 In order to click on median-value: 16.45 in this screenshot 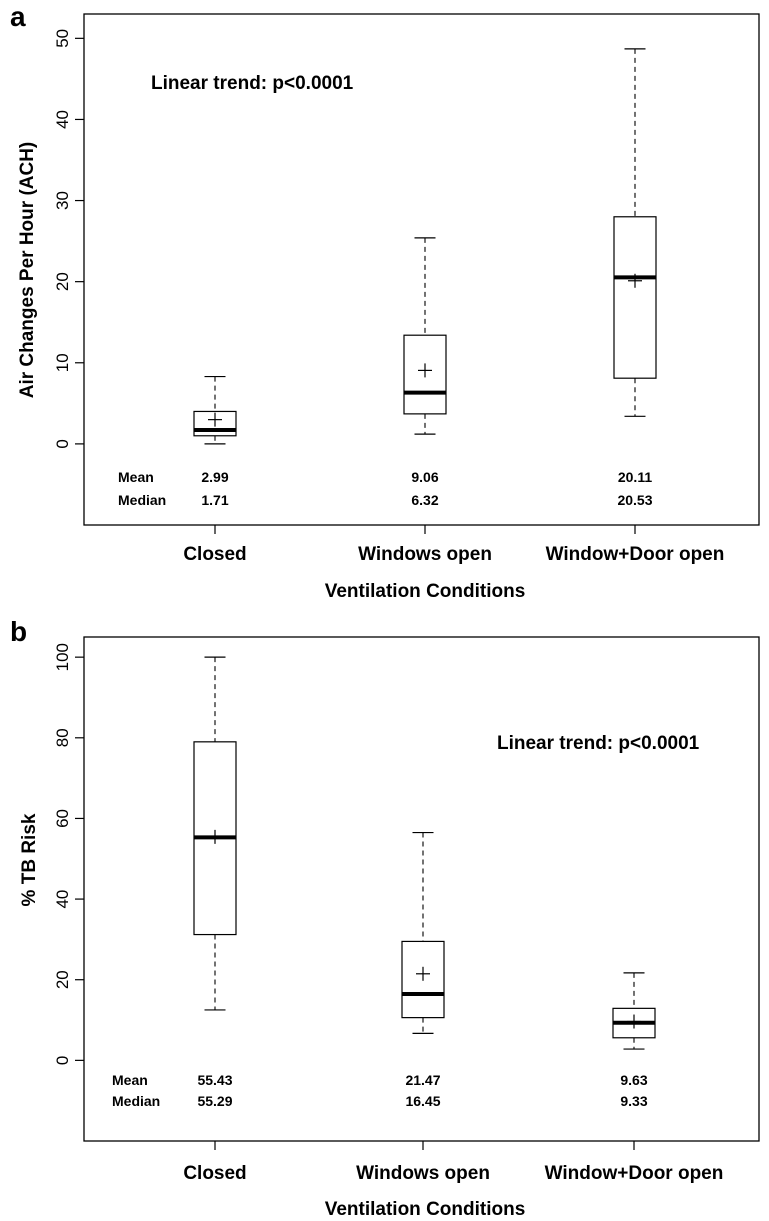, I will do `click(422, 1101)`.